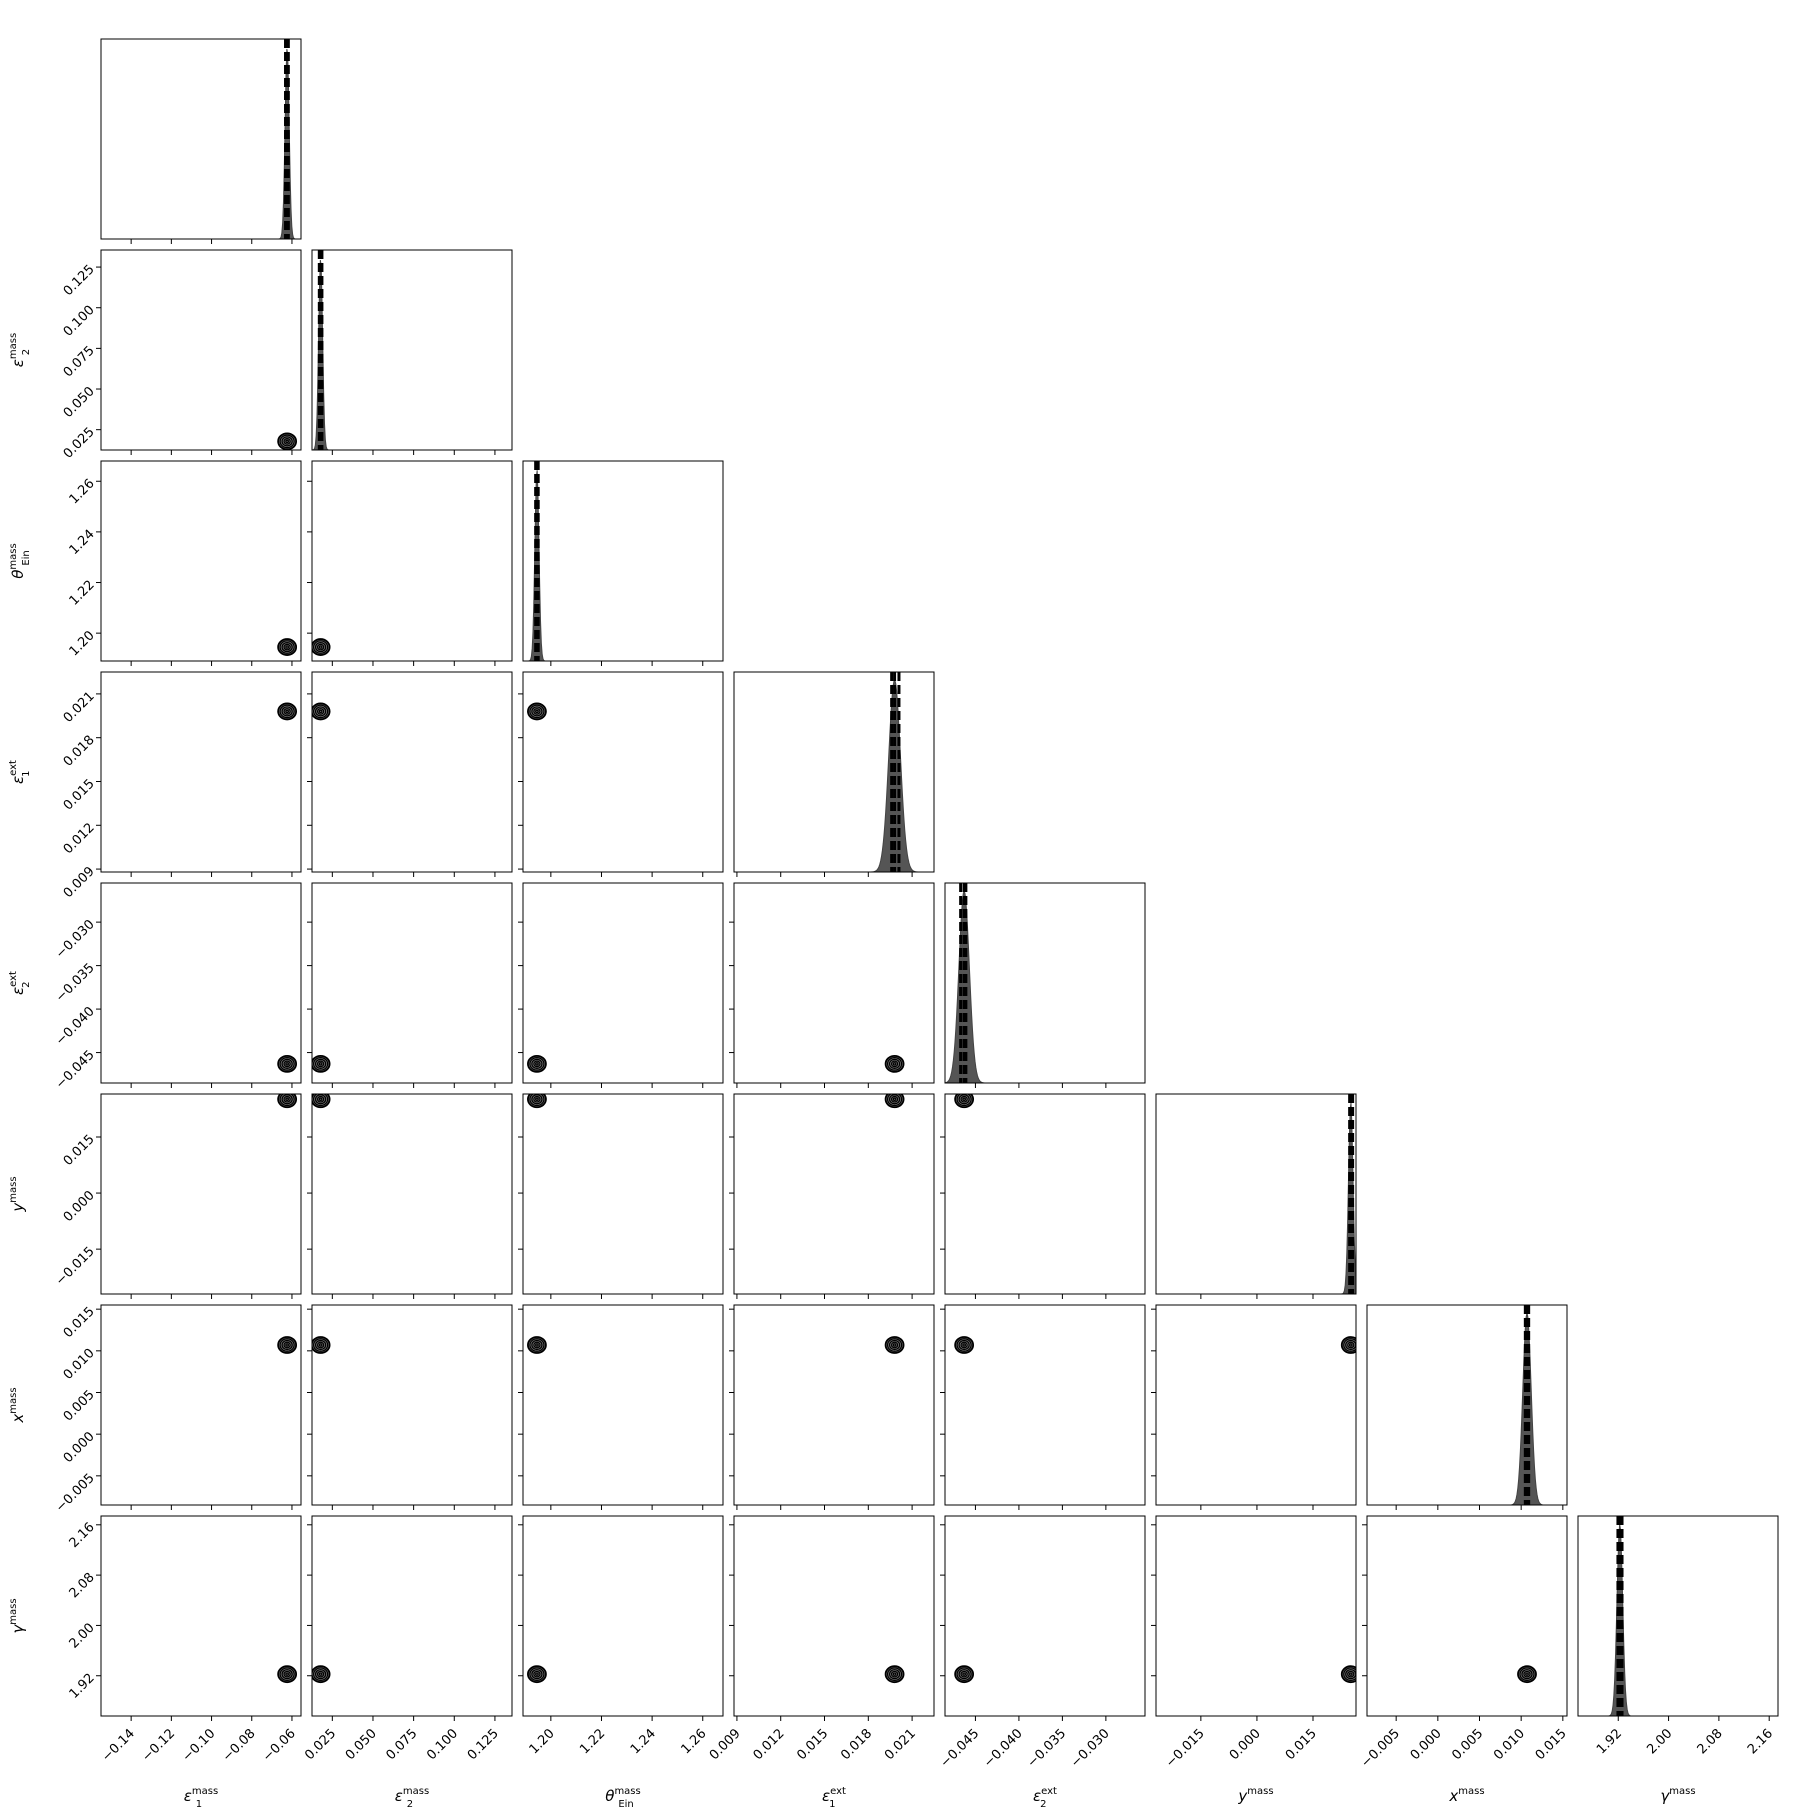  Describe the element at coordinates (82, 1585) in the screenshot. I see `y-tick-label-gamma: 2.08` at that location.